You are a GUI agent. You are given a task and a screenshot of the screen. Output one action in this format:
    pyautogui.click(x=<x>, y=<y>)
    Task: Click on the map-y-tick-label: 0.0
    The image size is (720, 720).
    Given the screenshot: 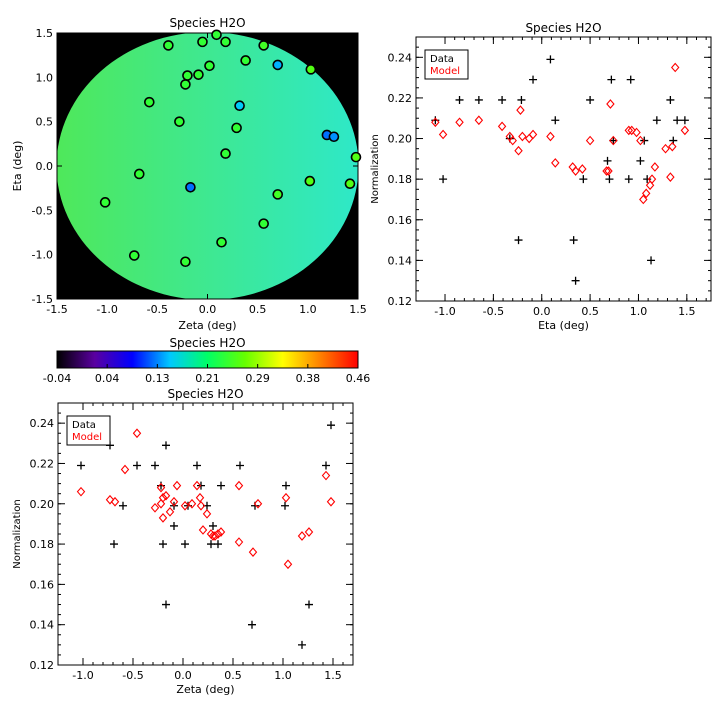 What is the action you would take?
    pyautogui.click(x=45, y=166)
    